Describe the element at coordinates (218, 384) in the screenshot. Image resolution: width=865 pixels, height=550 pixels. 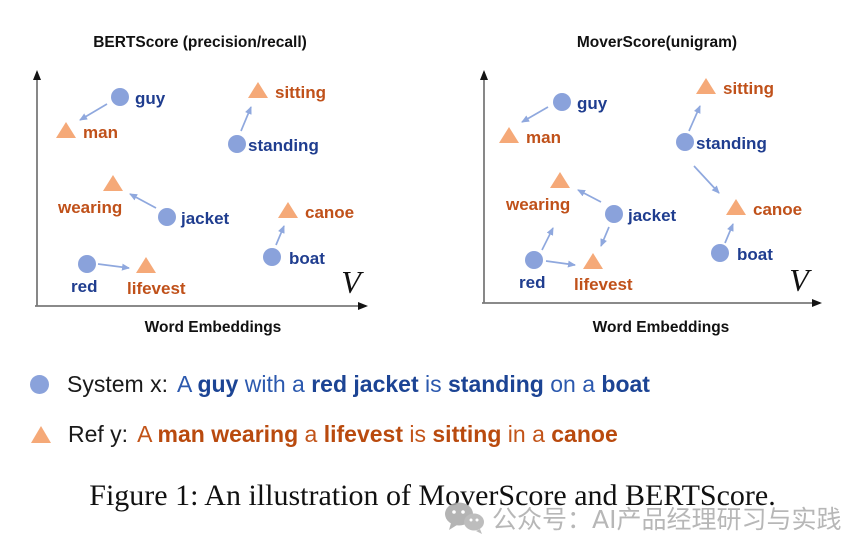
I see `legend-word: guy` at that location.